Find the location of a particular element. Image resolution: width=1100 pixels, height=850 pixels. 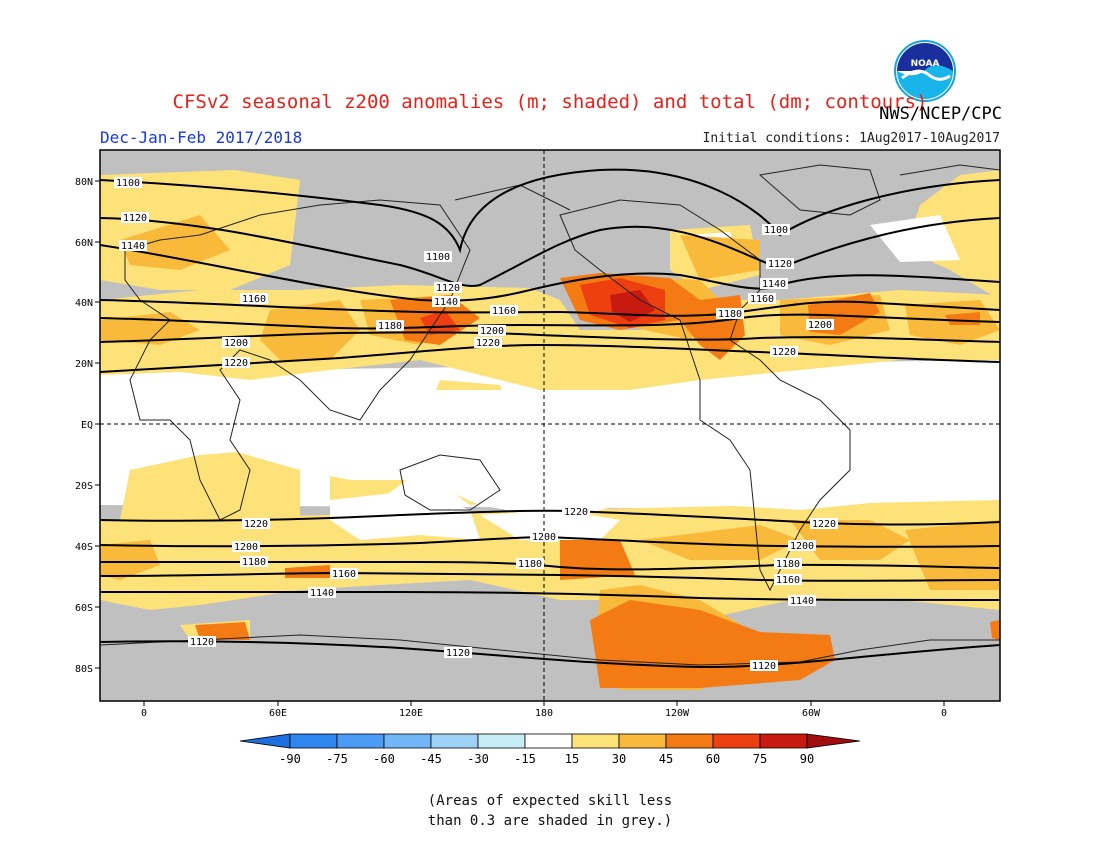

lon-tick: 120E is located at coordinates (411, 710).